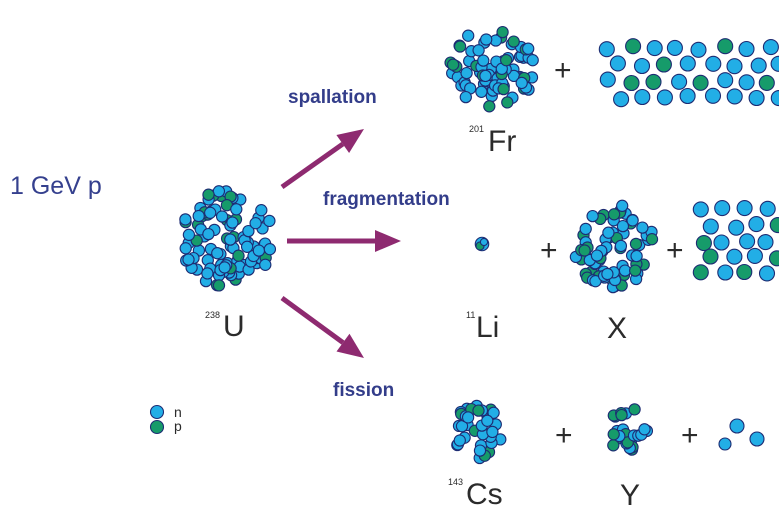 This screenshot has width=779, height=512. I want to click on cesium-symbol: Cs, so click(484, 495).